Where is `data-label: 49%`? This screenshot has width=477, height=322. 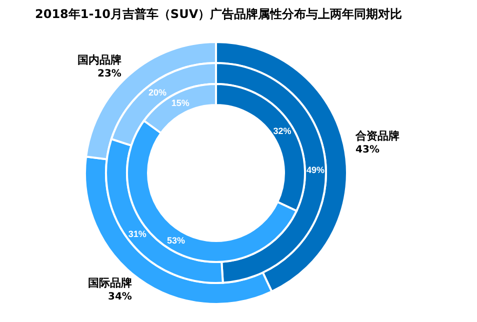
data-label: 49% is located at coordinates (315, 170).